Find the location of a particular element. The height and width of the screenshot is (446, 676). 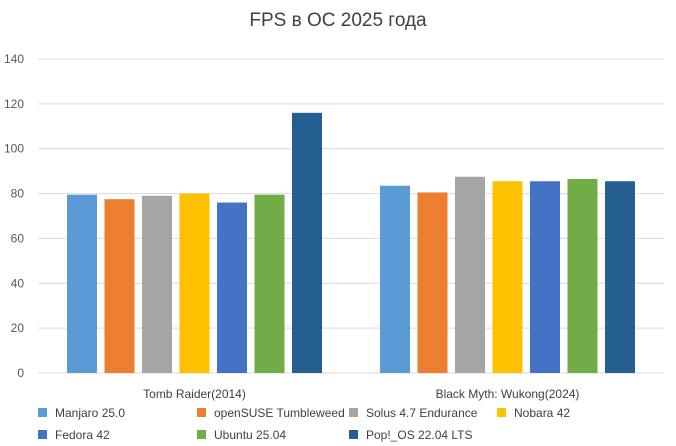

legend-item: Pop!_OS 22.04 LTS is located at coordinates (411, 435).